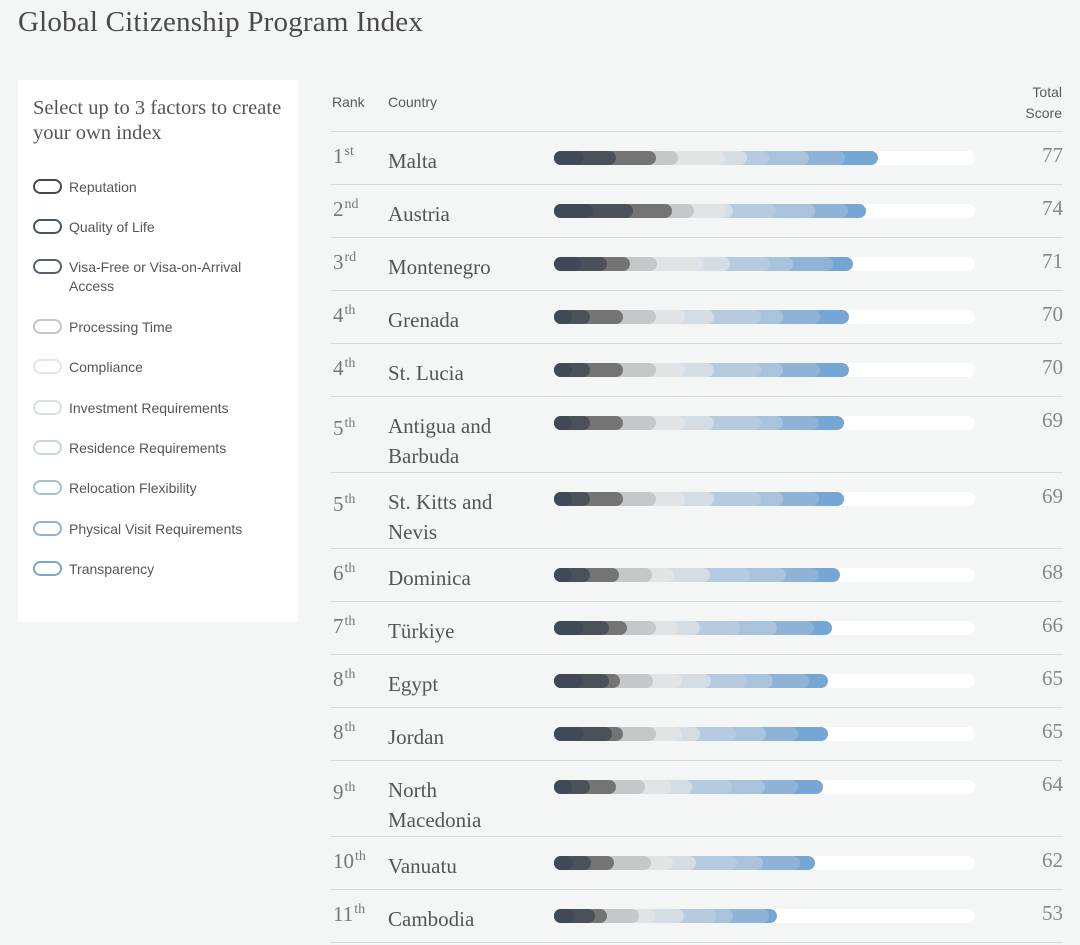  I want to click on table-row: 8th Egypt 65, so click(697, 681).